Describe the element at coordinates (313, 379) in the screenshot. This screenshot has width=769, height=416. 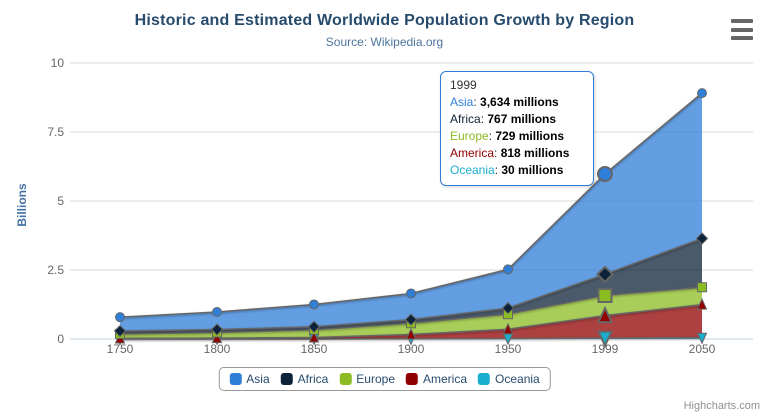
I see `legend-label: Africa` at that location.